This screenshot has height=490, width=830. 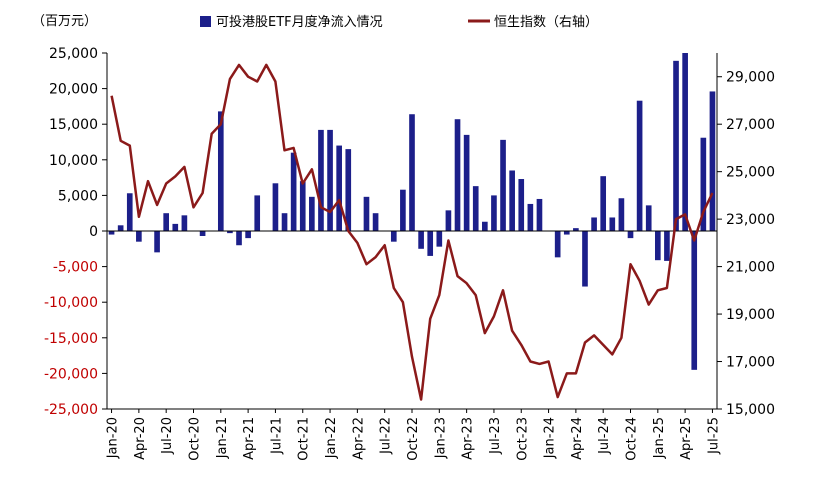 What do you see at coordinates (194, 439) in the screenshot?
I see `x-axis-tick-label: Oct-20` at bounding box center [194, 439].